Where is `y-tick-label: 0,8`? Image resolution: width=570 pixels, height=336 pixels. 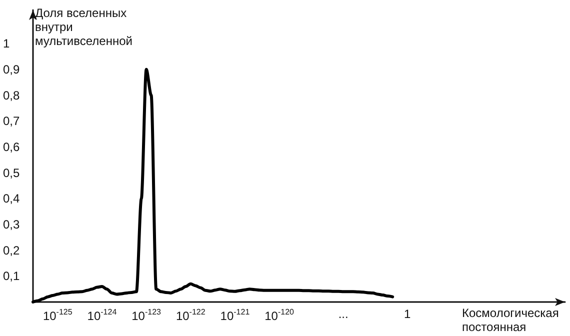
y-tick-label: 0,8 is located at coordinates (11, 95).